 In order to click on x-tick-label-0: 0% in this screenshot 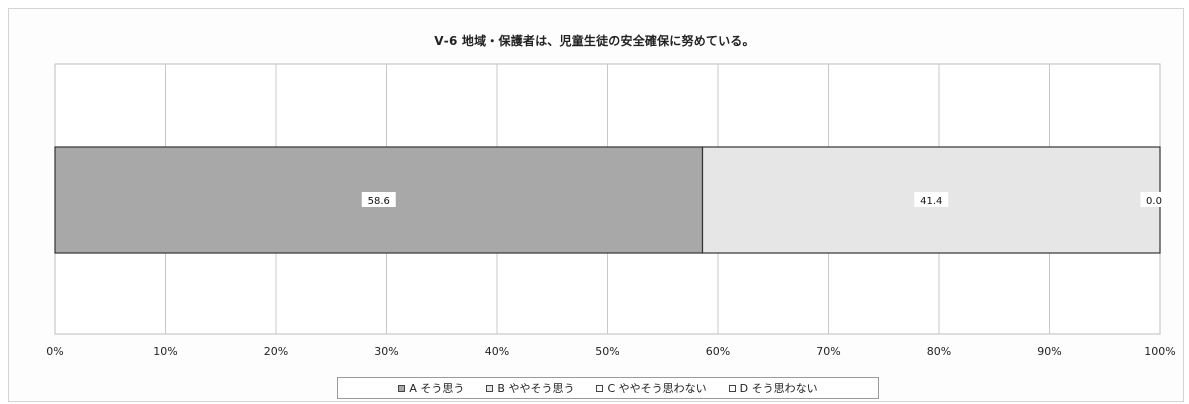, I will do `click(54, 351)`.